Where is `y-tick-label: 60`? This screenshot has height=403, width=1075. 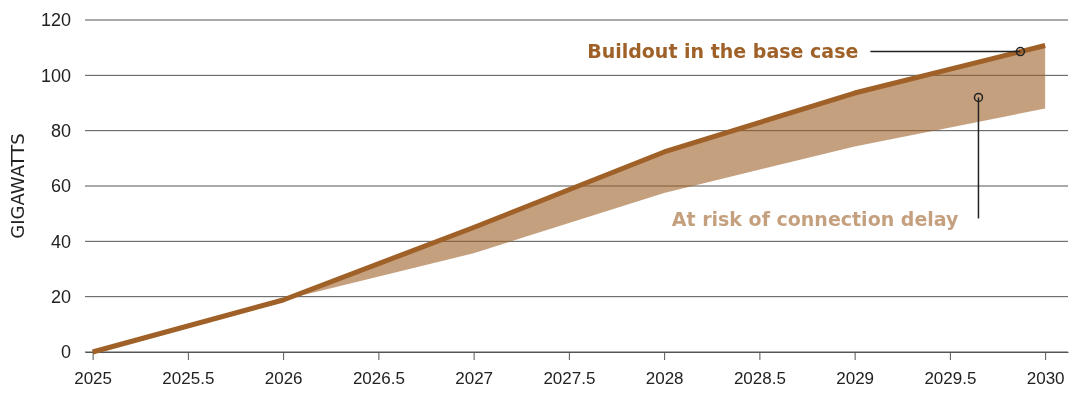 y-tick-label: 60 is located at coordinates (60, 186).